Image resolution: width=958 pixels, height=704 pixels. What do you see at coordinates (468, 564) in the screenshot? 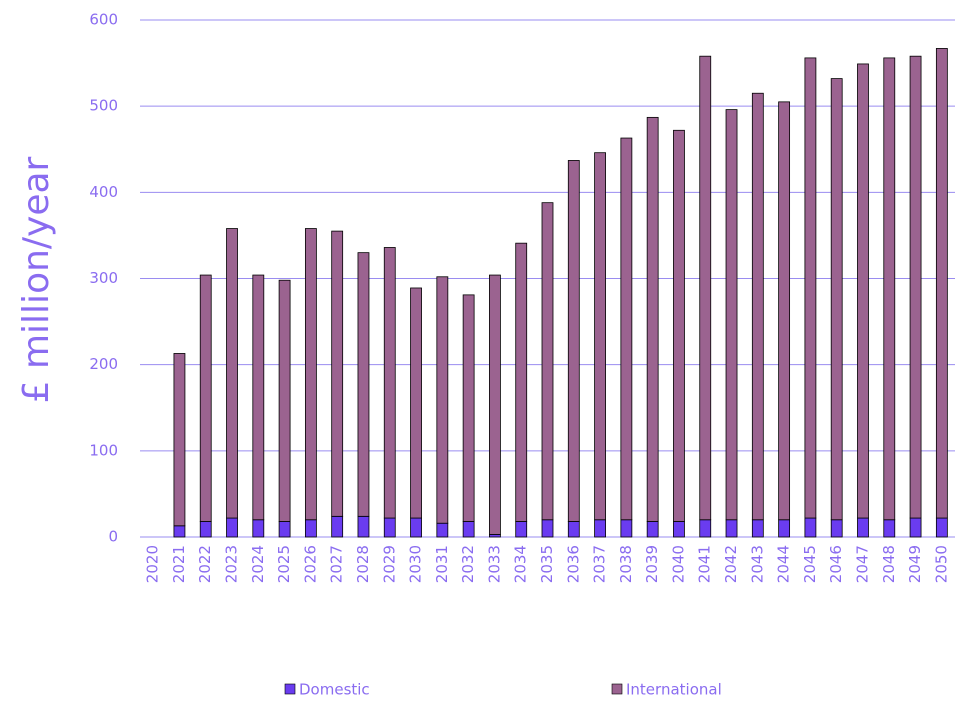
I see `x-tick-label: 2032` at bounding box center [468, 564].